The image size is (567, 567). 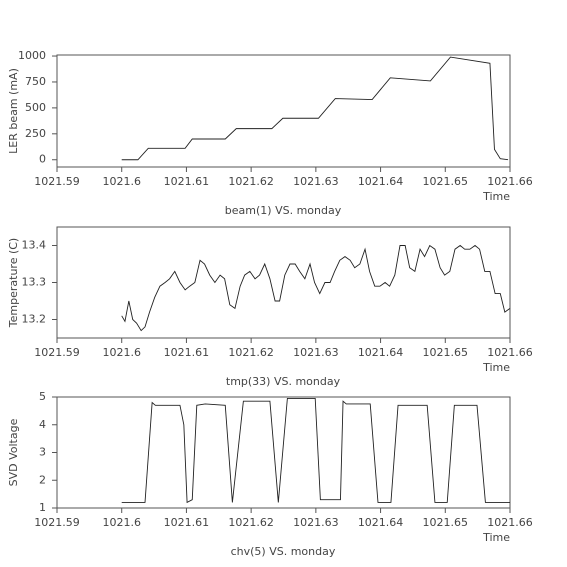 I want to click on y-tick-label: 750, so click(x=35, y=81).